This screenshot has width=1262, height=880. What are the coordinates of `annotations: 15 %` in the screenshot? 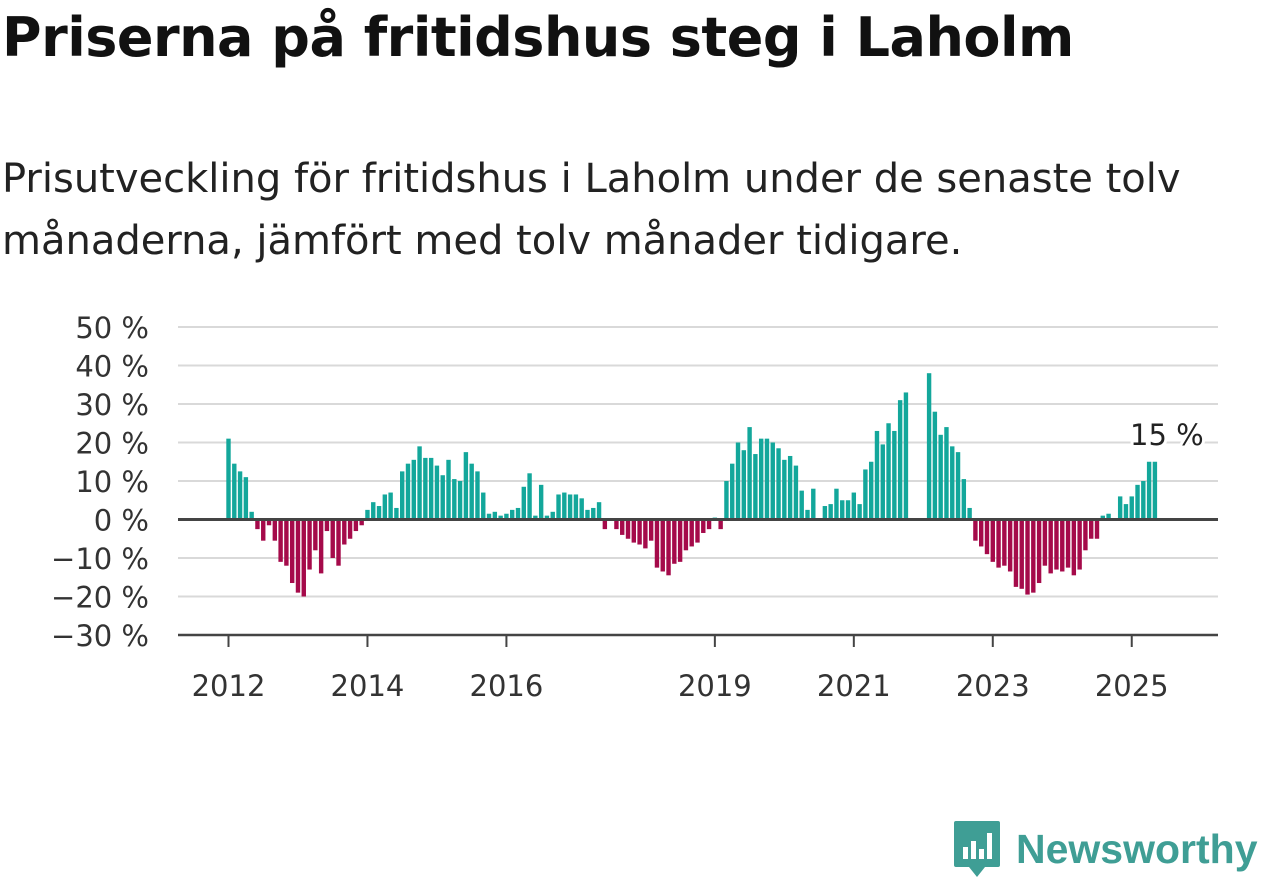 It's located at (1167, 435).